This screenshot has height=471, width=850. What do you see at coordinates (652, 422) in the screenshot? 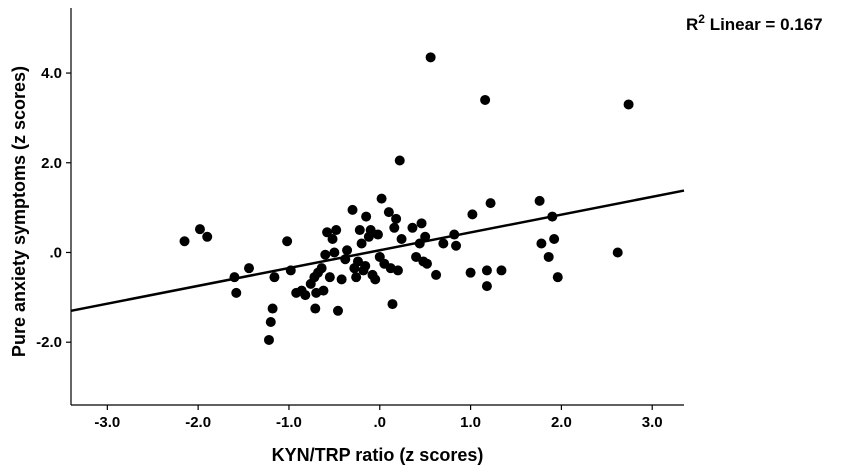
I see `x-tick-label: 3.0` at bounding box center [652, 422].